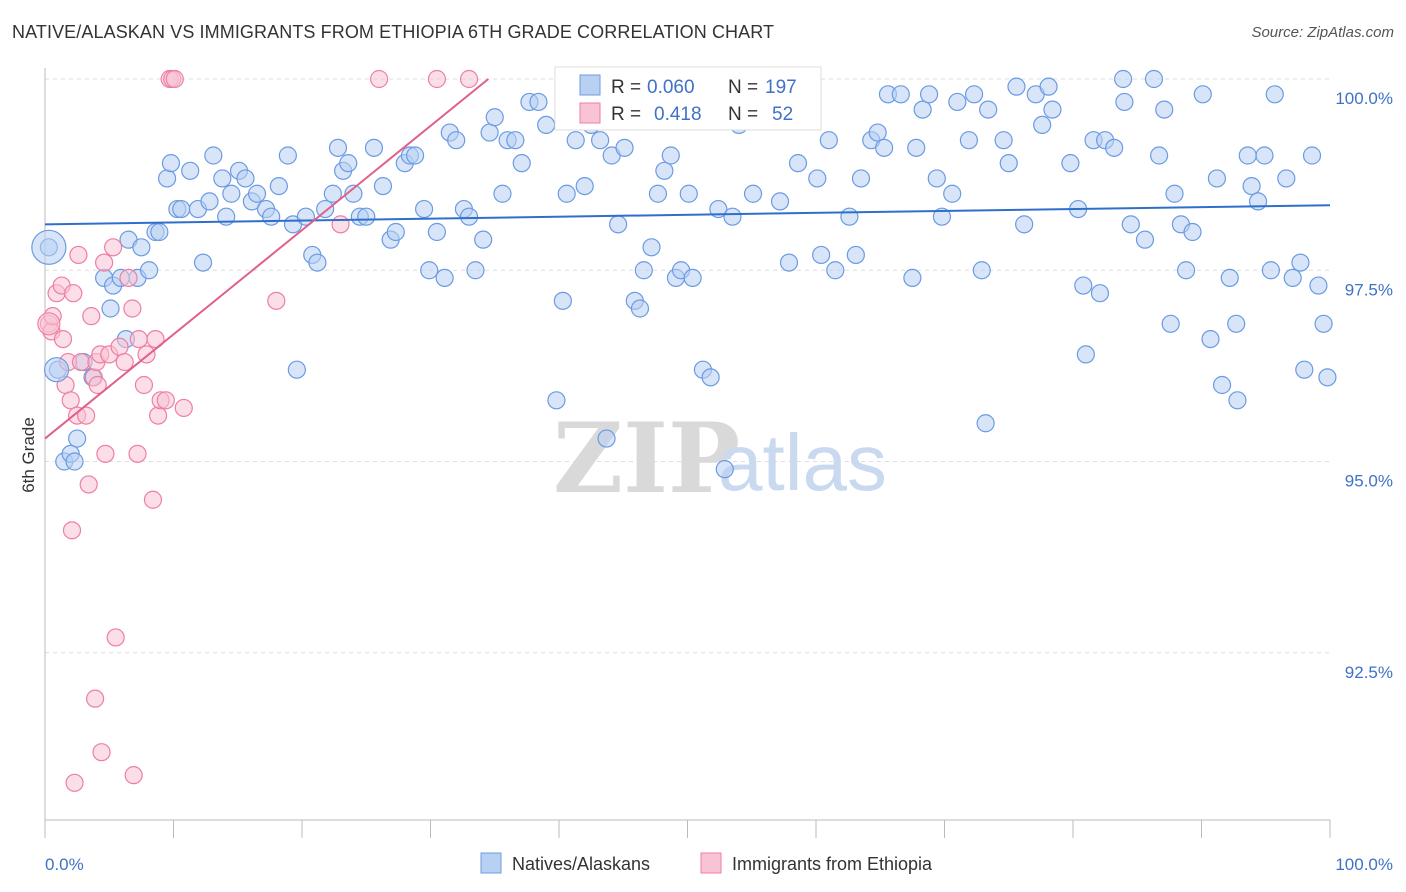 The height and width of the screenshot is (892, 1406). What do you see at coordinates (719, 864) in the screenshot?
I see `x-tick-labels: 0.0% 100.0%` at bounding box center [719, 864].